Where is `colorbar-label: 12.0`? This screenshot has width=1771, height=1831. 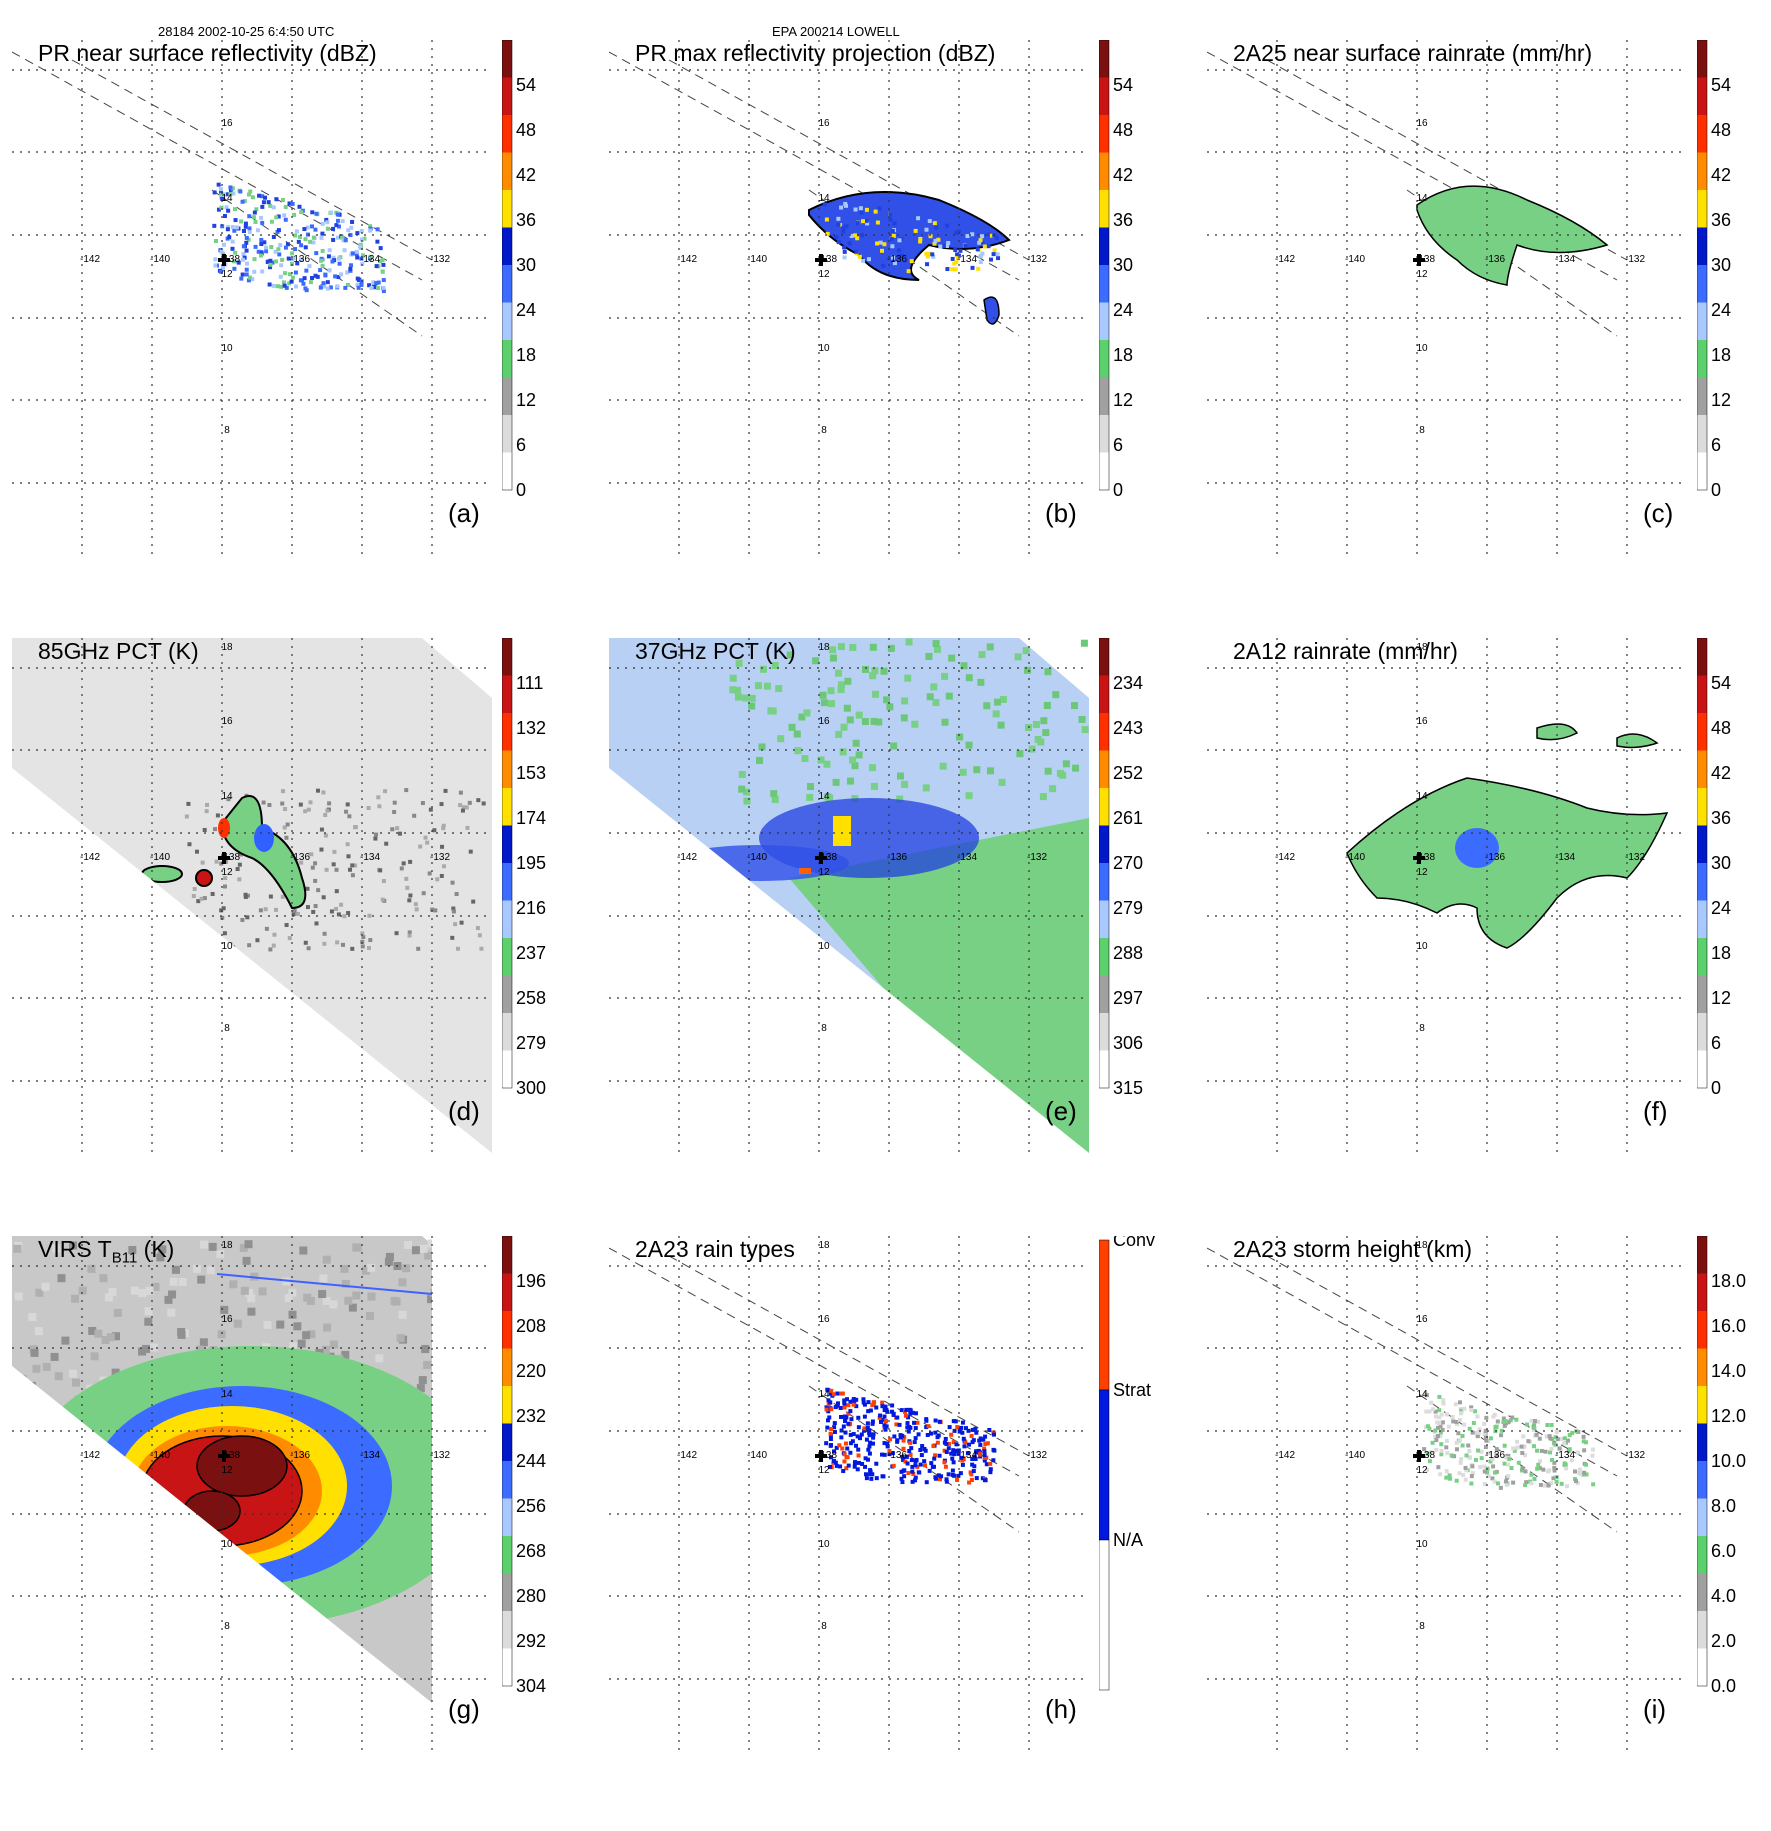 colorbar-label: 12.0 is located at coordinates (1728, 1416).